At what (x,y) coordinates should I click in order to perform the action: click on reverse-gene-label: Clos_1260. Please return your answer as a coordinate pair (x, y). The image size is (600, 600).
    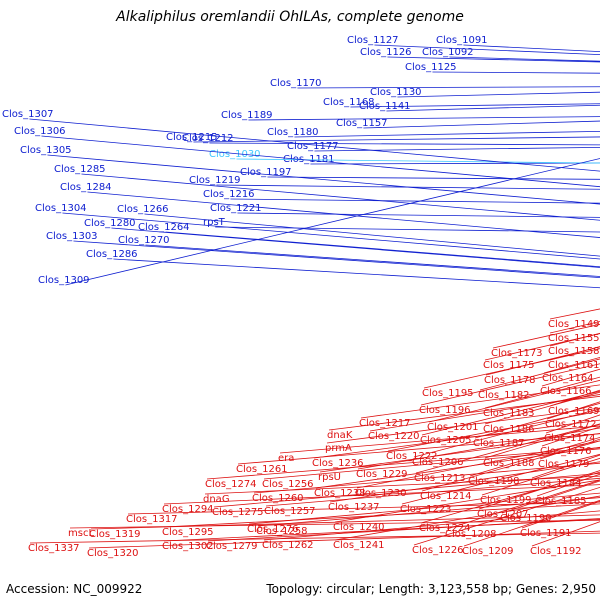
    Looking at the image, I should click on (278, 498).